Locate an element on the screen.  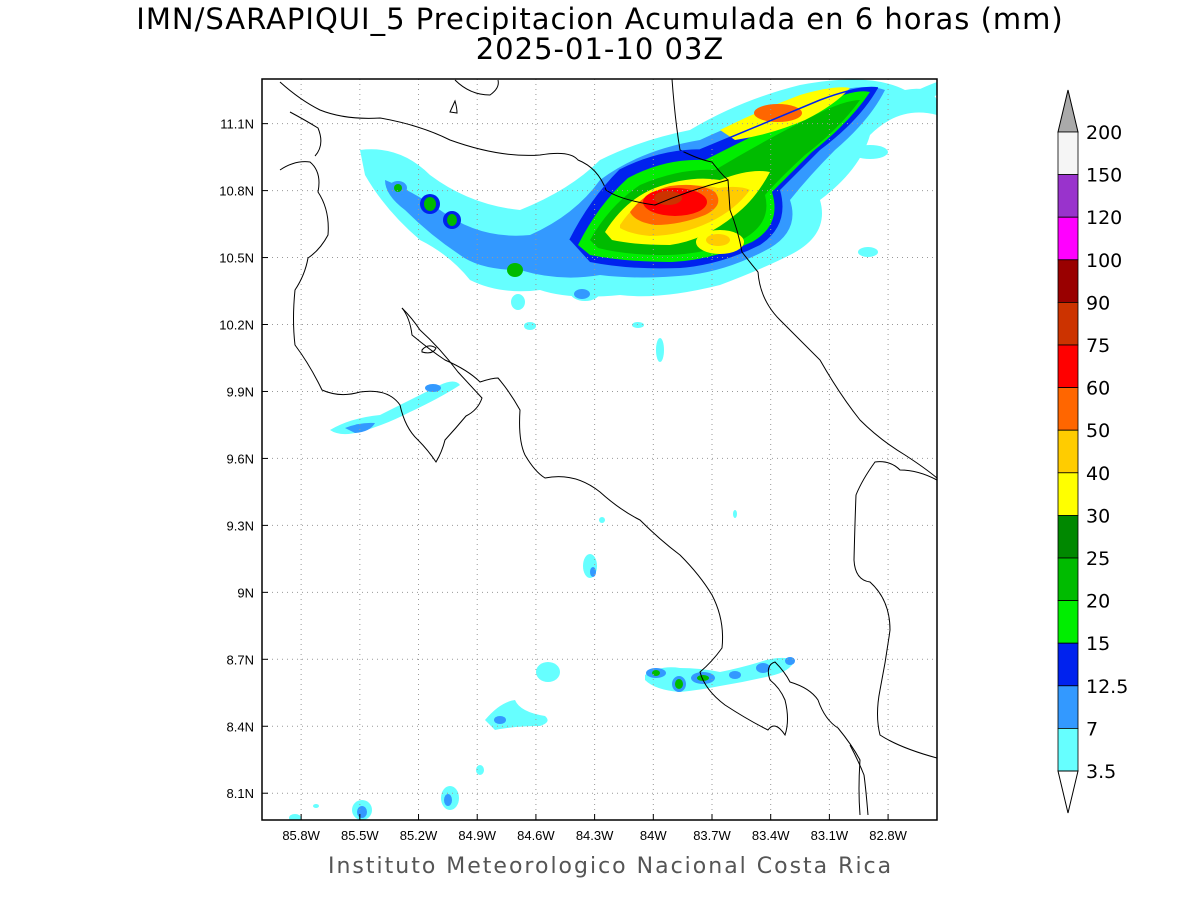
colorbar-label: 60 is located at coordinates (1098, 389).